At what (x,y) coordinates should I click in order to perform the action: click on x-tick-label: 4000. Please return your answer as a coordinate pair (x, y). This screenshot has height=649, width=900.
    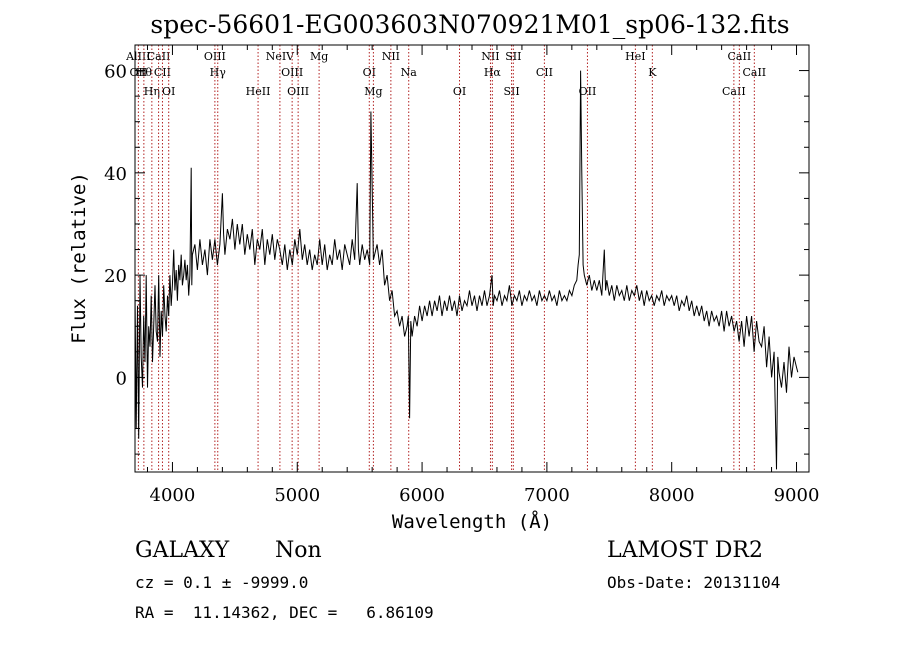
    Looking at the image, I should click on (173, 495).